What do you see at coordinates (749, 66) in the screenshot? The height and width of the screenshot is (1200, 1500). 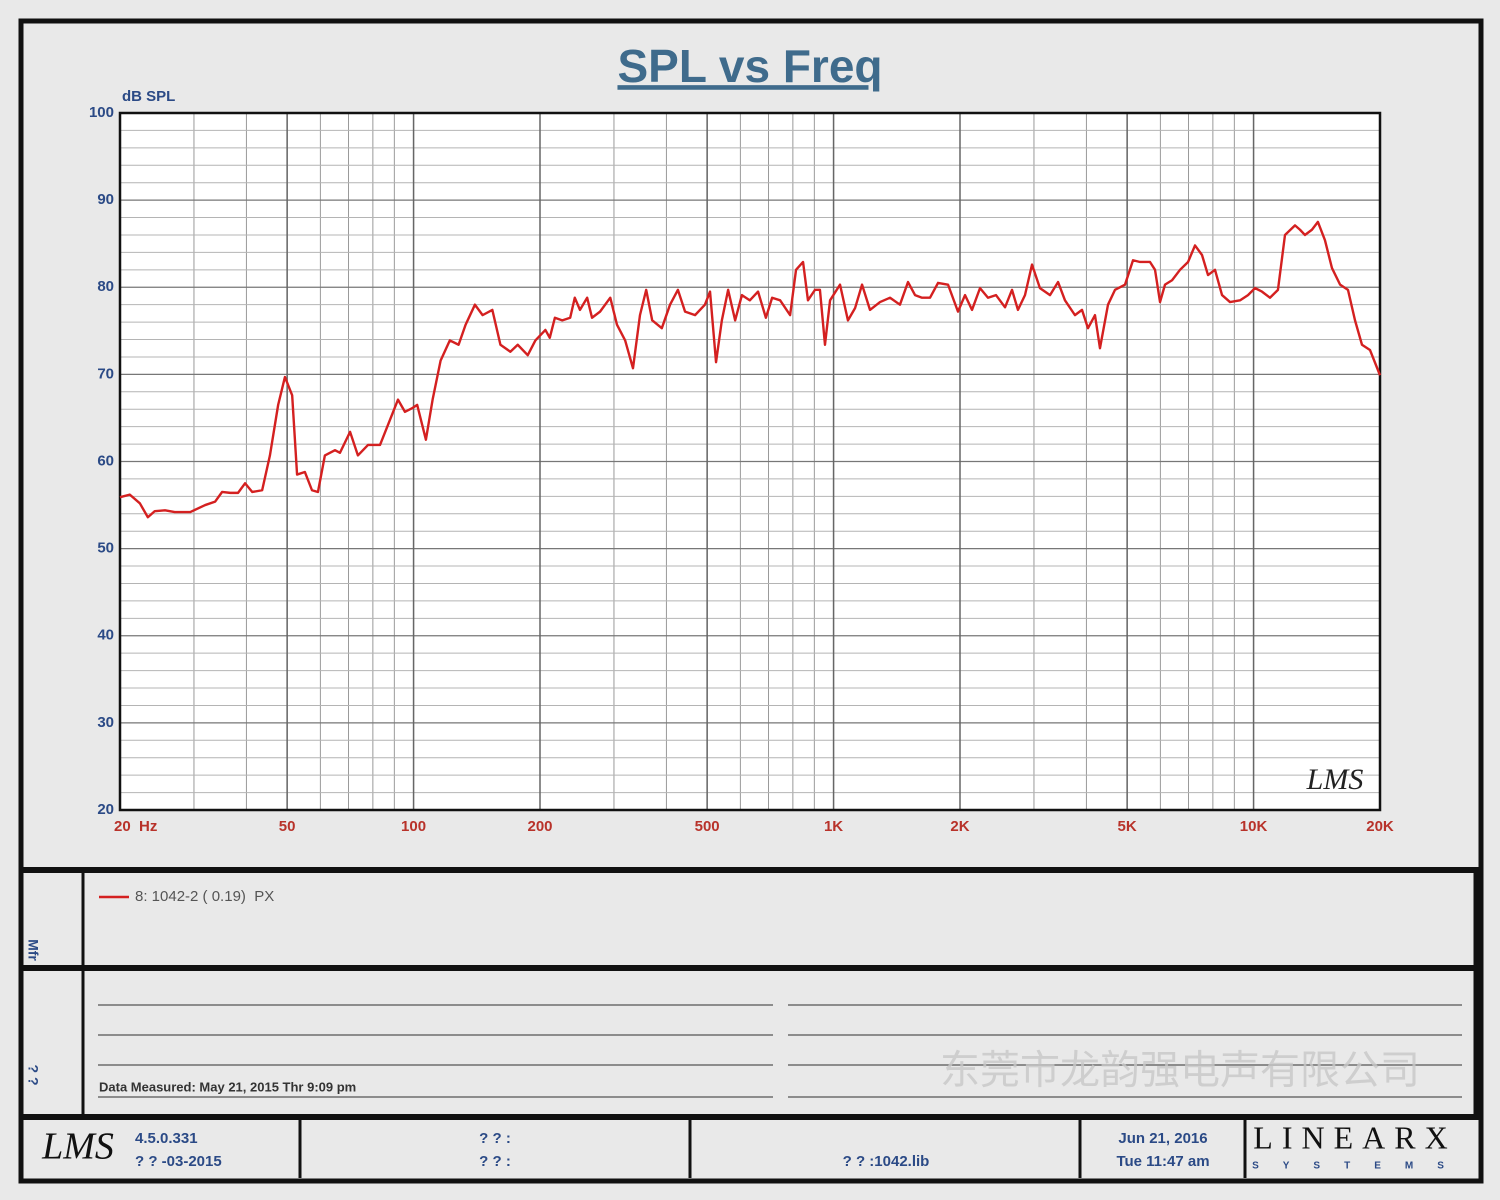 I see `chart-title: SPL vs Freq` at bounding box center [749, 66].